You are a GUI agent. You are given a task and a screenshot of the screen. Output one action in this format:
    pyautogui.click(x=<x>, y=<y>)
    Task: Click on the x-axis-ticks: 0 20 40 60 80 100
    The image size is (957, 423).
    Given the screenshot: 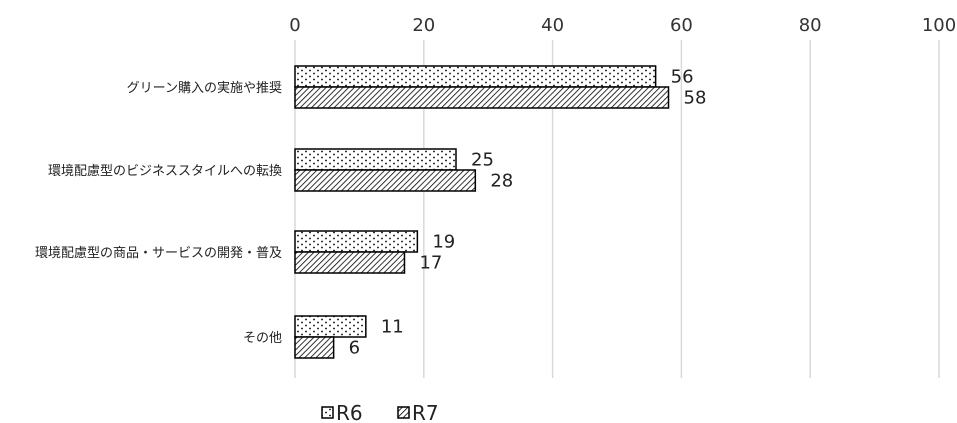 What is the action you would take?
    pyautogui.click(x=622, y=25)
    